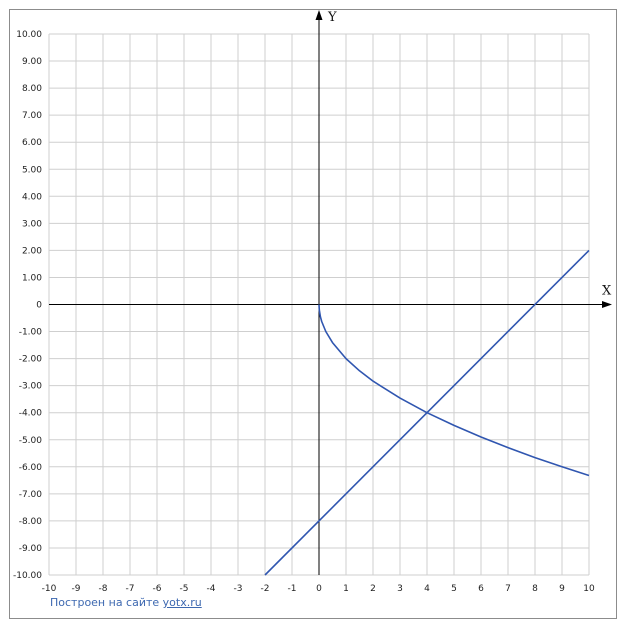  What do you see at coordinates (400, 589) in the screenshot?
I see `x-tick-label: 3` at bounding box center [400, 589].